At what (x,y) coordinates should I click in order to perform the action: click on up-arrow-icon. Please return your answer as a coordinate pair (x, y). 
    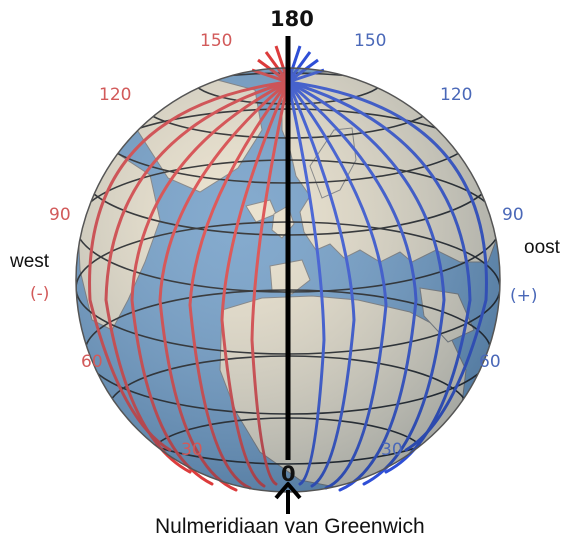
    Looking at the image, I should click on (288, 498).